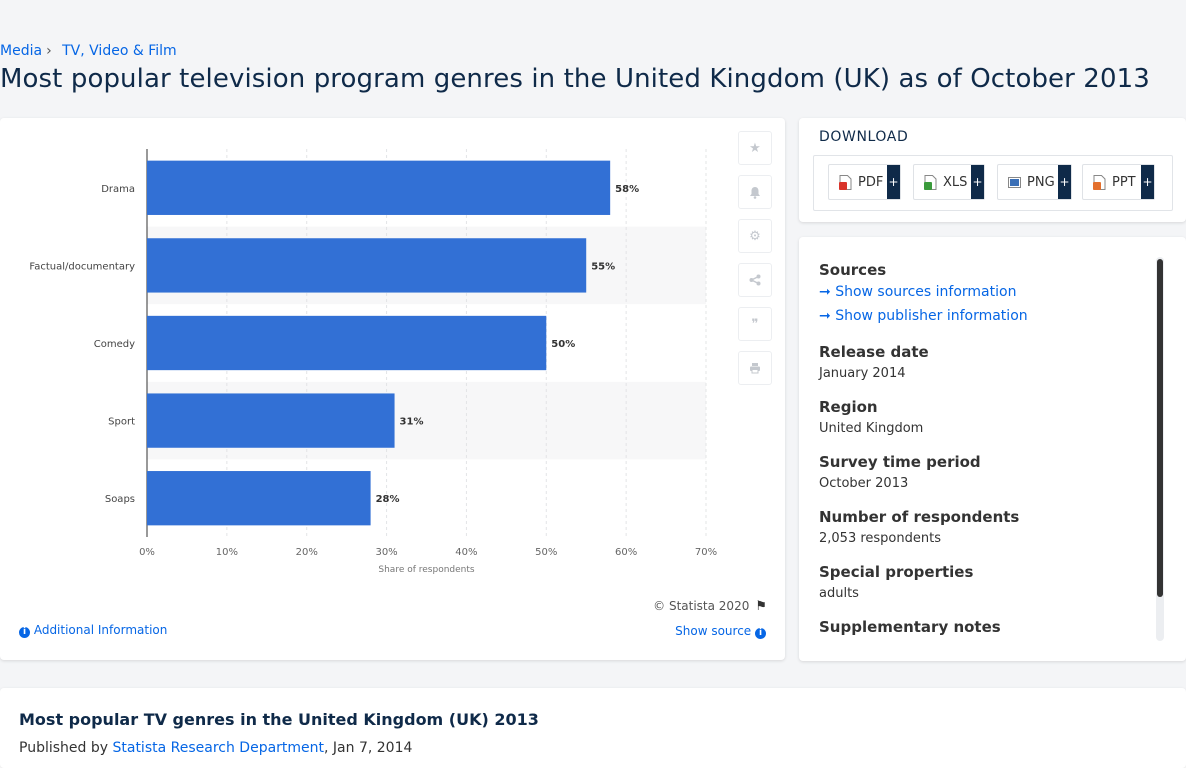 The width and height of the screenshot is (1186, 768). What do you see at coordinates (227, 552) in the screenshot?
I see `x-tick-label: 10%` at bounding box center [227, 552].